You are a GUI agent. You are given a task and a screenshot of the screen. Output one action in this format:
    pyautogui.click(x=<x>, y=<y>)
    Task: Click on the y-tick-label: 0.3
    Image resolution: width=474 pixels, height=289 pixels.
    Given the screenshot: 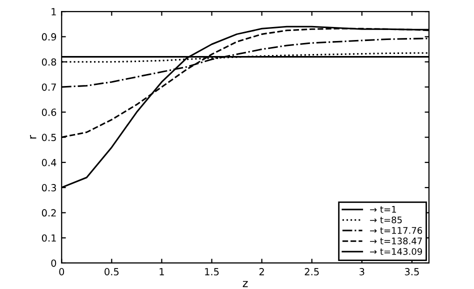 What is the action you would take?
    pyautogui.click(x=49, y=188)
    